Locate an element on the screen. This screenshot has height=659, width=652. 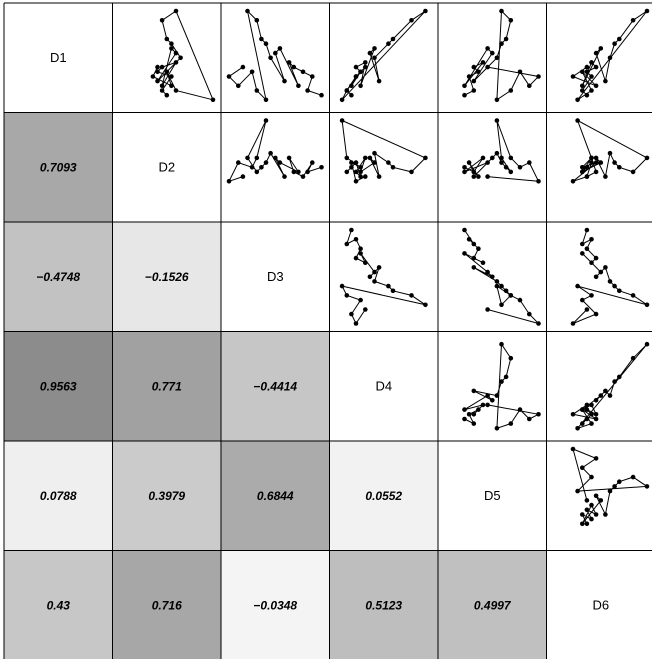
correlation-value: 0.716 is located at coordinates (167, 605).